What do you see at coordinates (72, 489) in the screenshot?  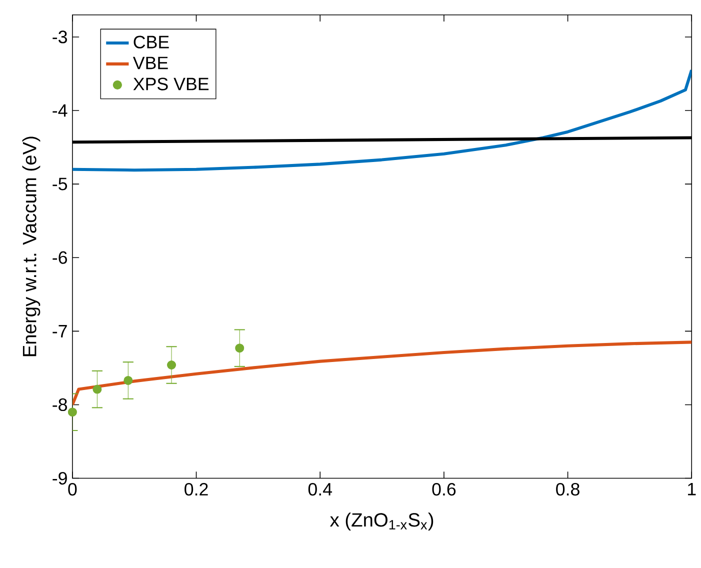 I see `x-tick-label: 0` at bounding box center [72, 489].